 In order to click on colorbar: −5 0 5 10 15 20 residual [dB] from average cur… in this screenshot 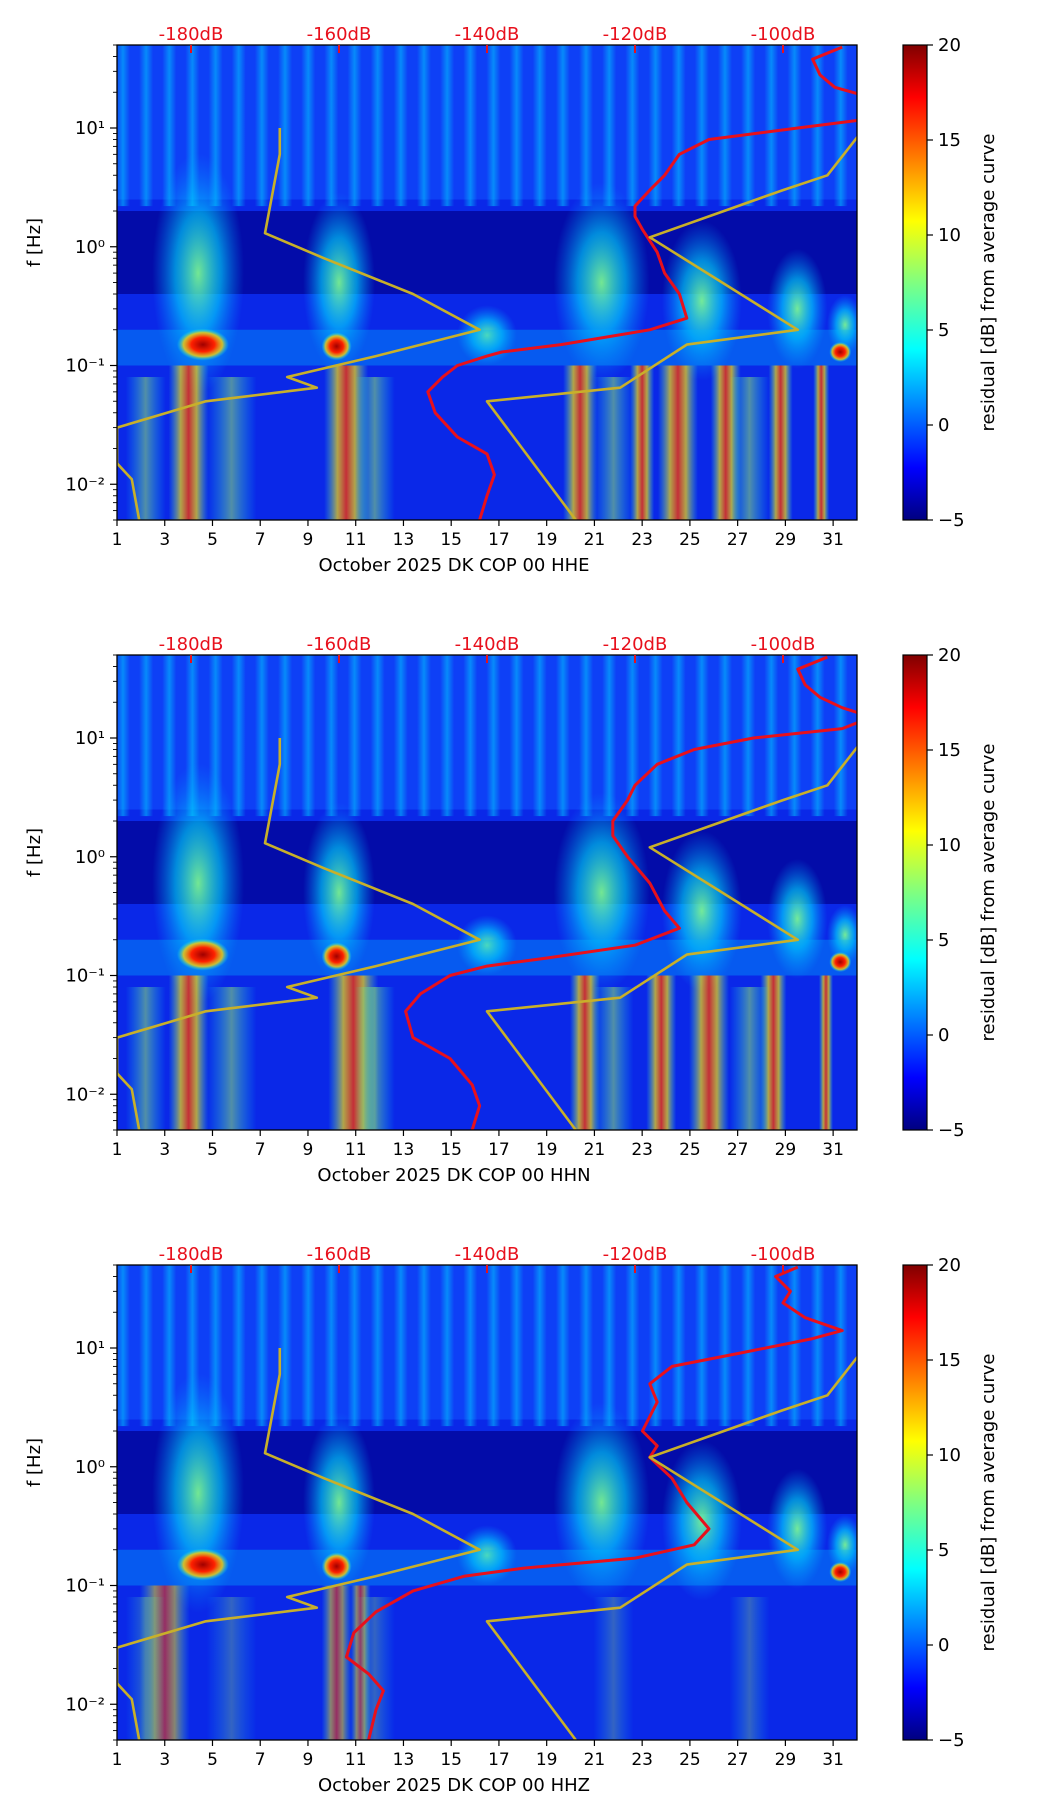, I will do `click(950, 283)`.